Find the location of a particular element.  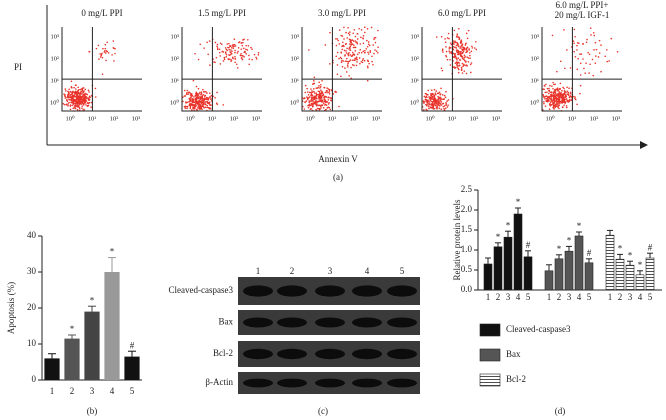

x-tick-label: 4 is located at coordinates (518, 297).